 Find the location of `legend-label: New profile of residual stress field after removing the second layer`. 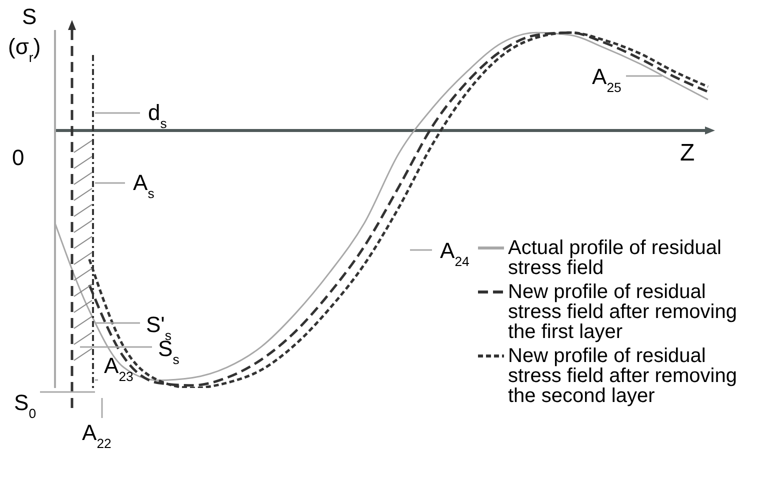

legend-label: New profile of residual stress field after removing the second layer is located at coordinates (623, 376).